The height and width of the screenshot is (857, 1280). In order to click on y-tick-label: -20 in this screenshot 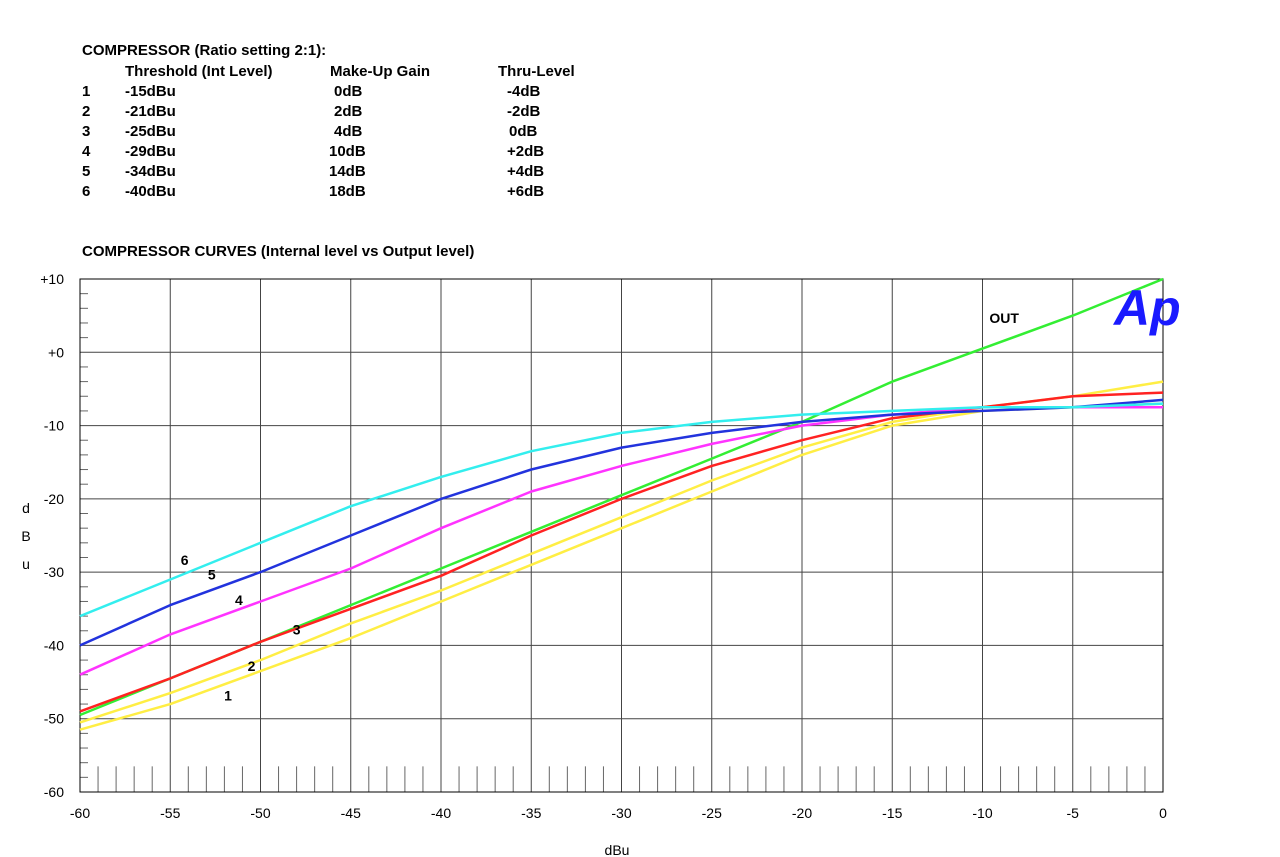, I will do `click(54, 499)`.